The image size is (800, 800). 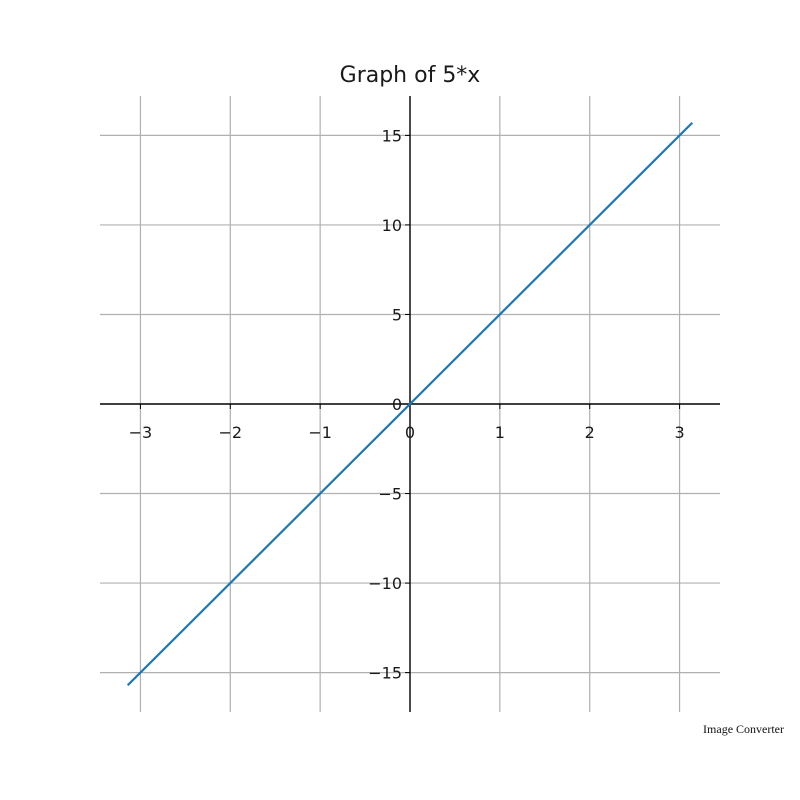 I want to click on x-tick-label: −2, so click(x=230, y=432).